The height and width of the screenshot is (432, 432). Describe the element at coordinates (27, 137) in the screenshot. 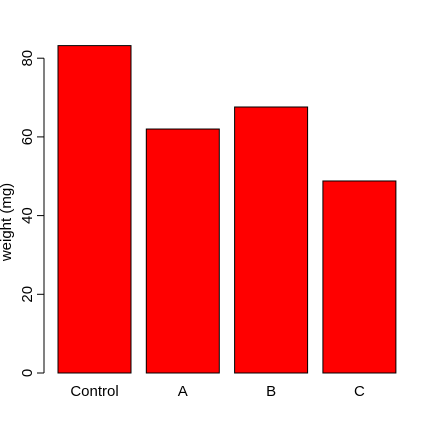

I see `y-tick-label: 60` at that location.